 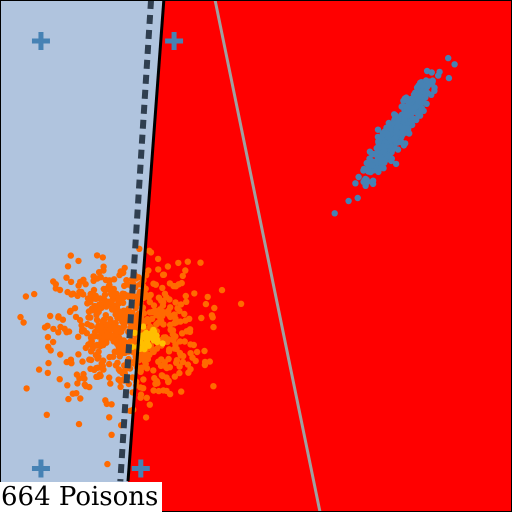 What do you see at coordinates (40, 468) in the screenshot?
I see `plus-marker` at bounding box center [40, 468].